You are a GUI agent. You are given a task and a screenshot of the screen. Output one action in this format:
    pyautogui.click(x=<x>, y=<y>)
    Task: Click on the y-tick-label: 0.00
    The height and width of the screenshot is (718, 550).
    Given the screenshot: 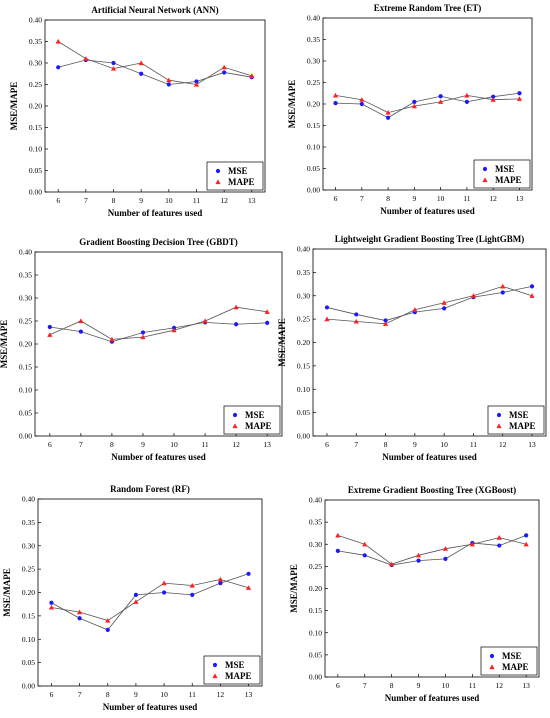 What is the action you would take?
    pyautogui.click(x=28, y=686)
    